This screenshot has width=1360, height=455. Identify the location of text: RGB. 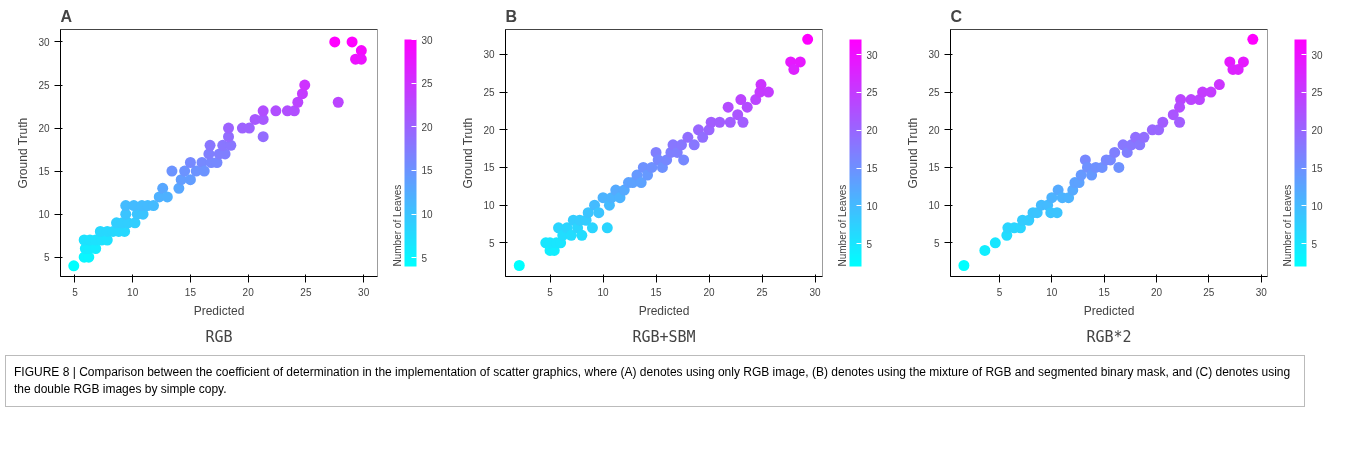
(219, 336).